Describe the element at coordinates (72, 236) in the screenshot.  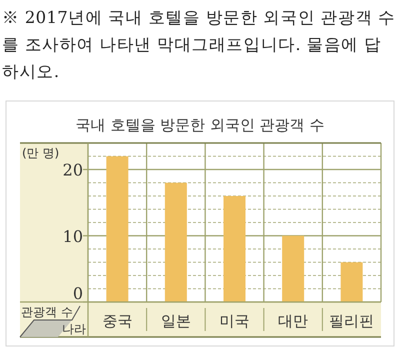
I see `y-tick-label: 10` at that location.